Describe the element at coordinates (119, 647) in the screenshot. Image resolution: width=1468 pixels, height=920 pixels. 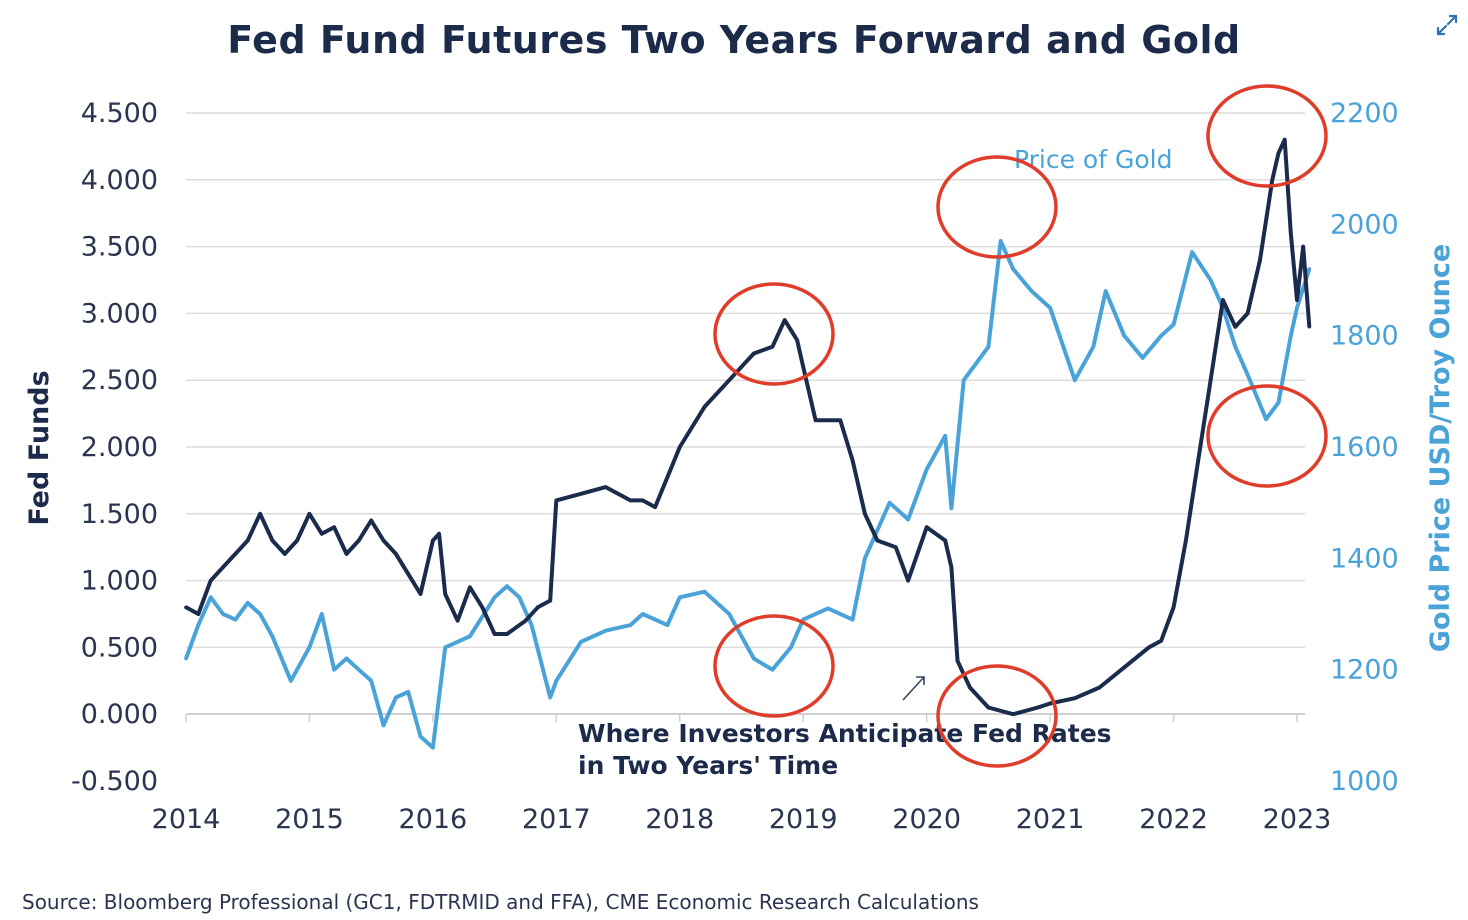
I see `y-tick-label: 0.500` at that location.